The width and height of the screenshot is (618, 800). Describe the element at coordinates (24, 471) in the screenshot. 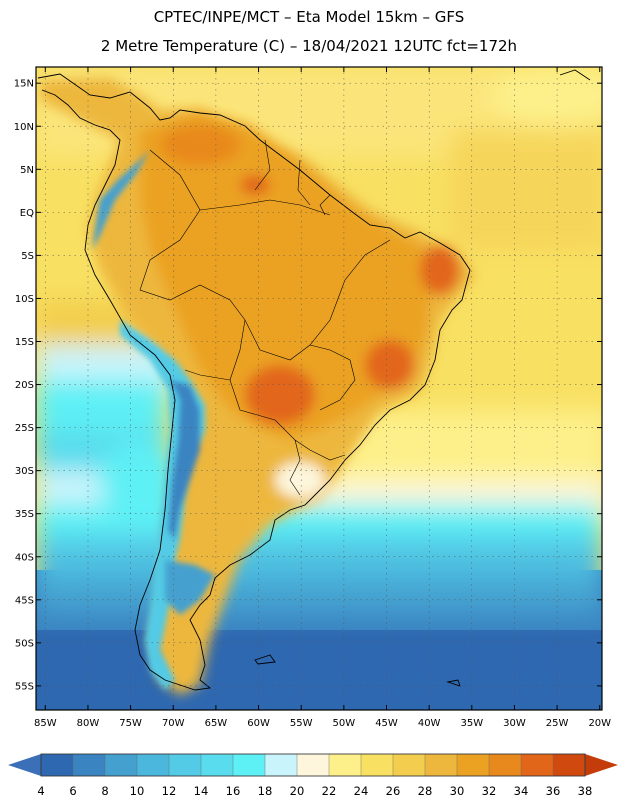

I see `lat-label: 30S` at that location.